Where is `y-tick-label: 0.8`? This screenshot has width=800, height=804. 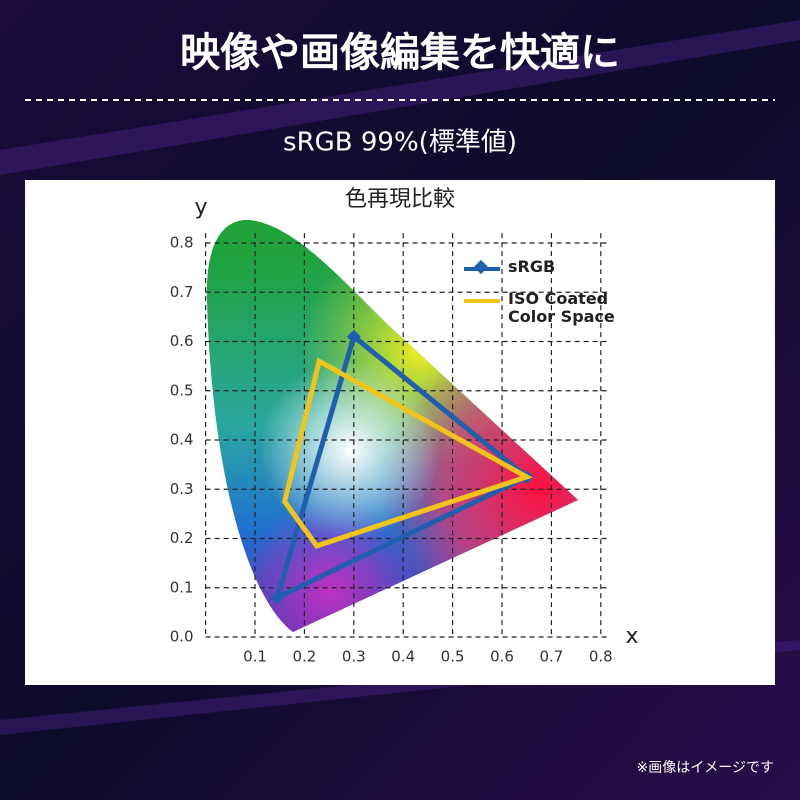 y-tick-label: 0.8 is located at coordinates (182, 243).